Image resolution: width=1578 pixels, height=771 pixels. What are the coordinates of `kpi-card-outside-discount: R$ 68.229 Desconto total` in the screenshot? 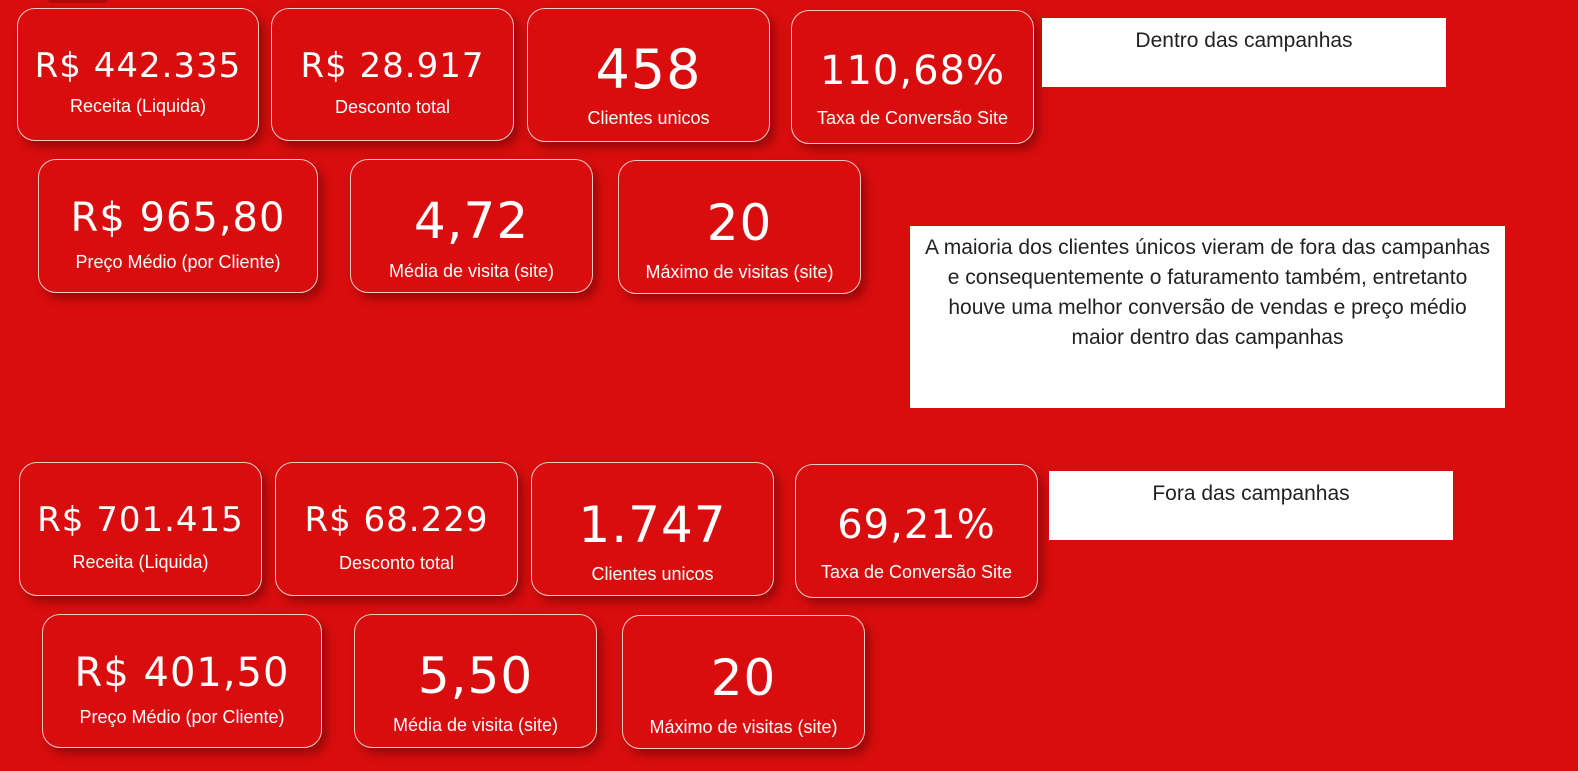 It's located at (396, 529).